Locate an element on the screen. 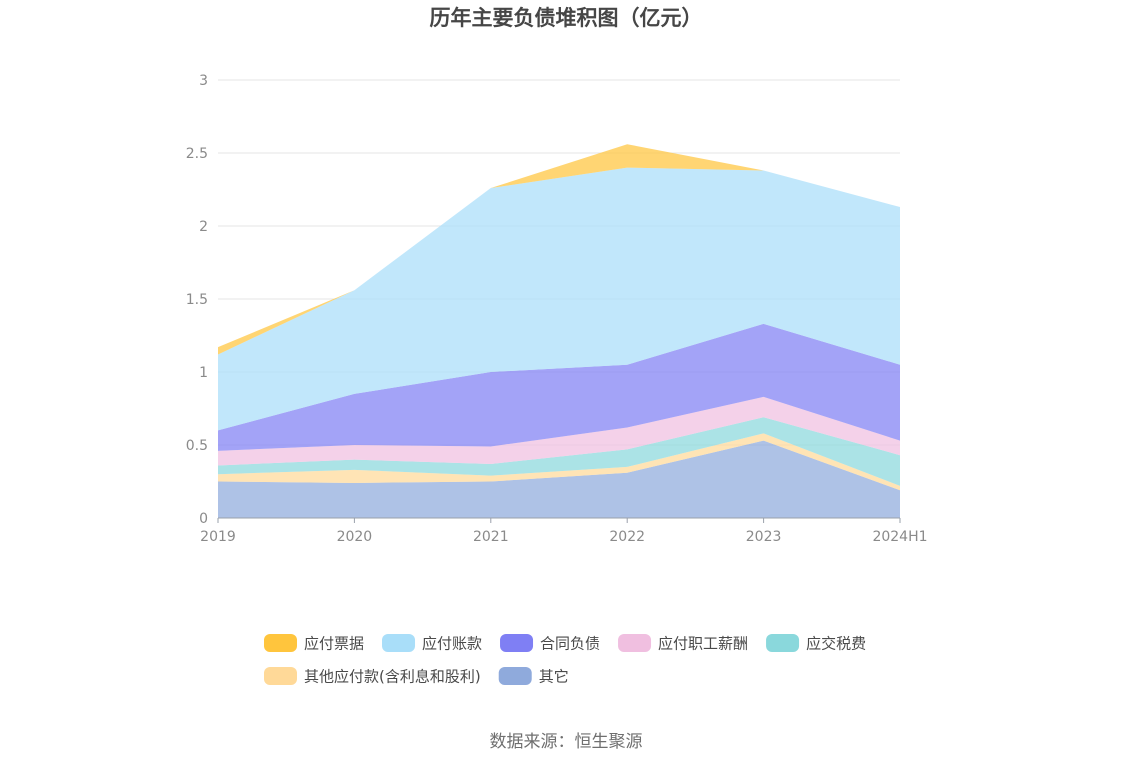 This screenshot has height=766, width=1134. y-tick-label: 0.5 is located at coordinates (197, 446).